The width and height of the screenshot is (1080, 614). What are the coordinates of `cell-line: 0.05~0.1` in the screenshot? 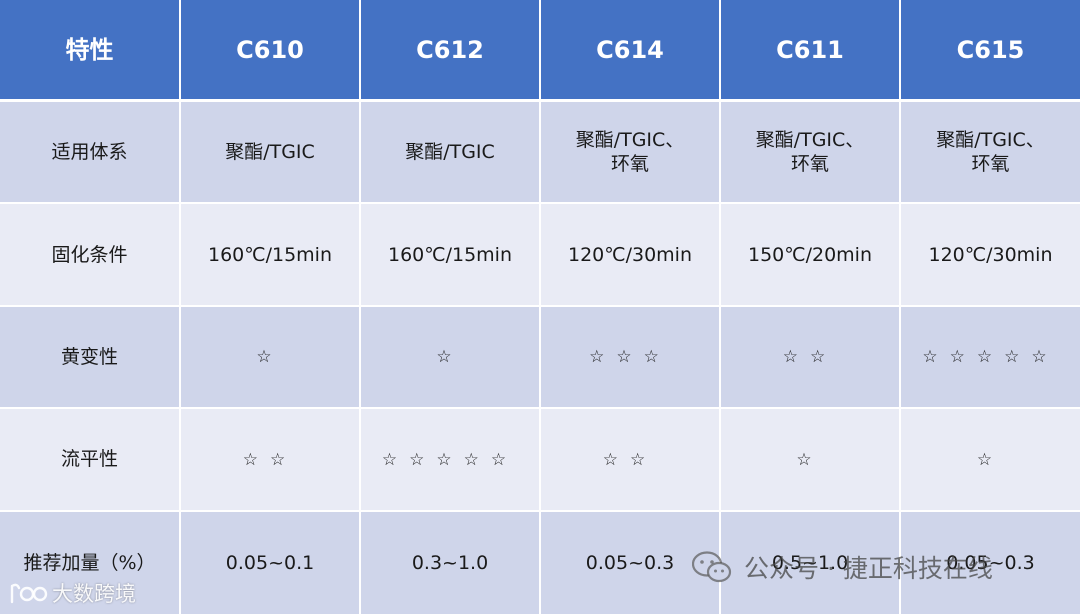 It's located at (270, 562).